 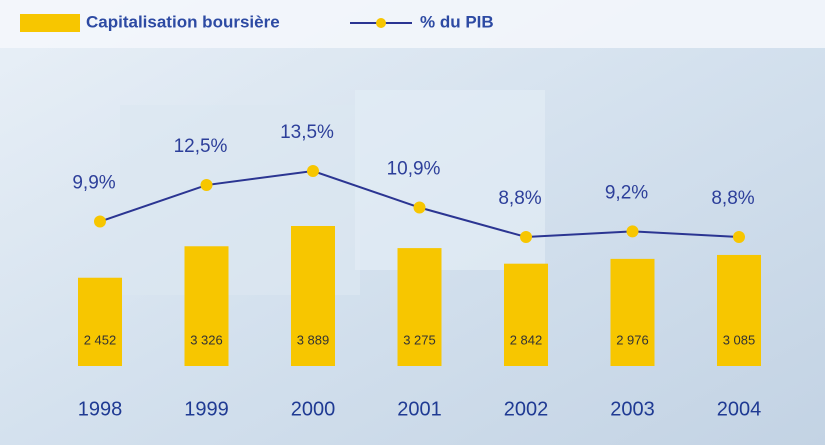 What do you see at coordinates (450, 180) in the screenshot?
I see `background-screen` at bounding box center [450, 180].